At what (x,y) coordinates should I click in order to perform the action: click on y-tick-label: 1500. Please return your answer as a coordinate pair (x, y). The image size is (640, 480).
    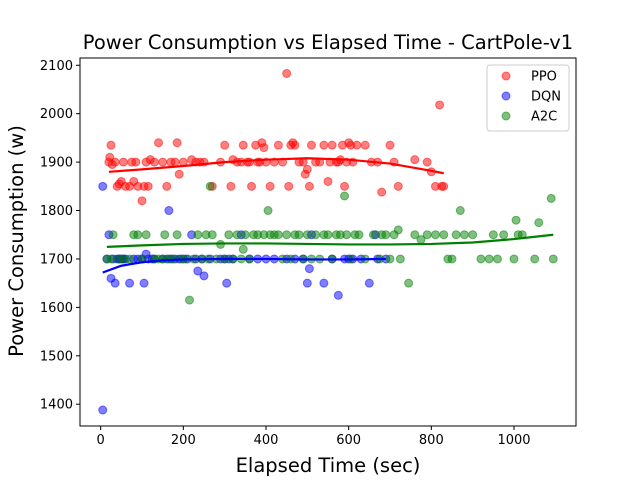
    Looking at the image, I should click on (56, 356).